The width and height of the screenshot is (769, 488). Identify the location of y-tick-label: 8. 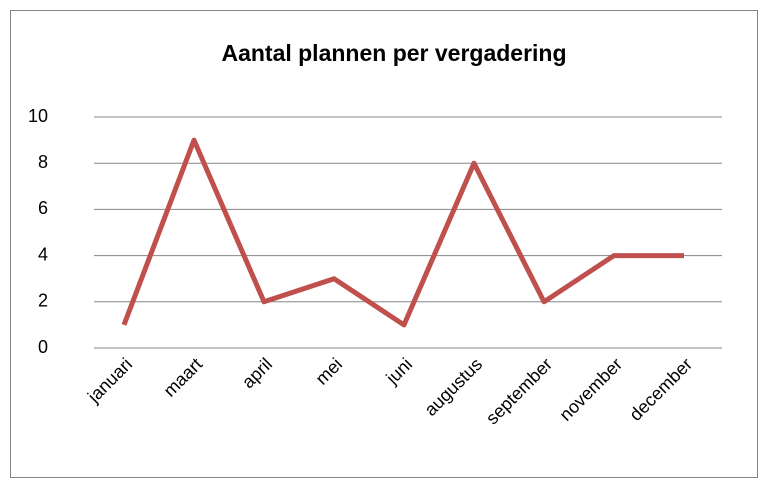
(43, 162).